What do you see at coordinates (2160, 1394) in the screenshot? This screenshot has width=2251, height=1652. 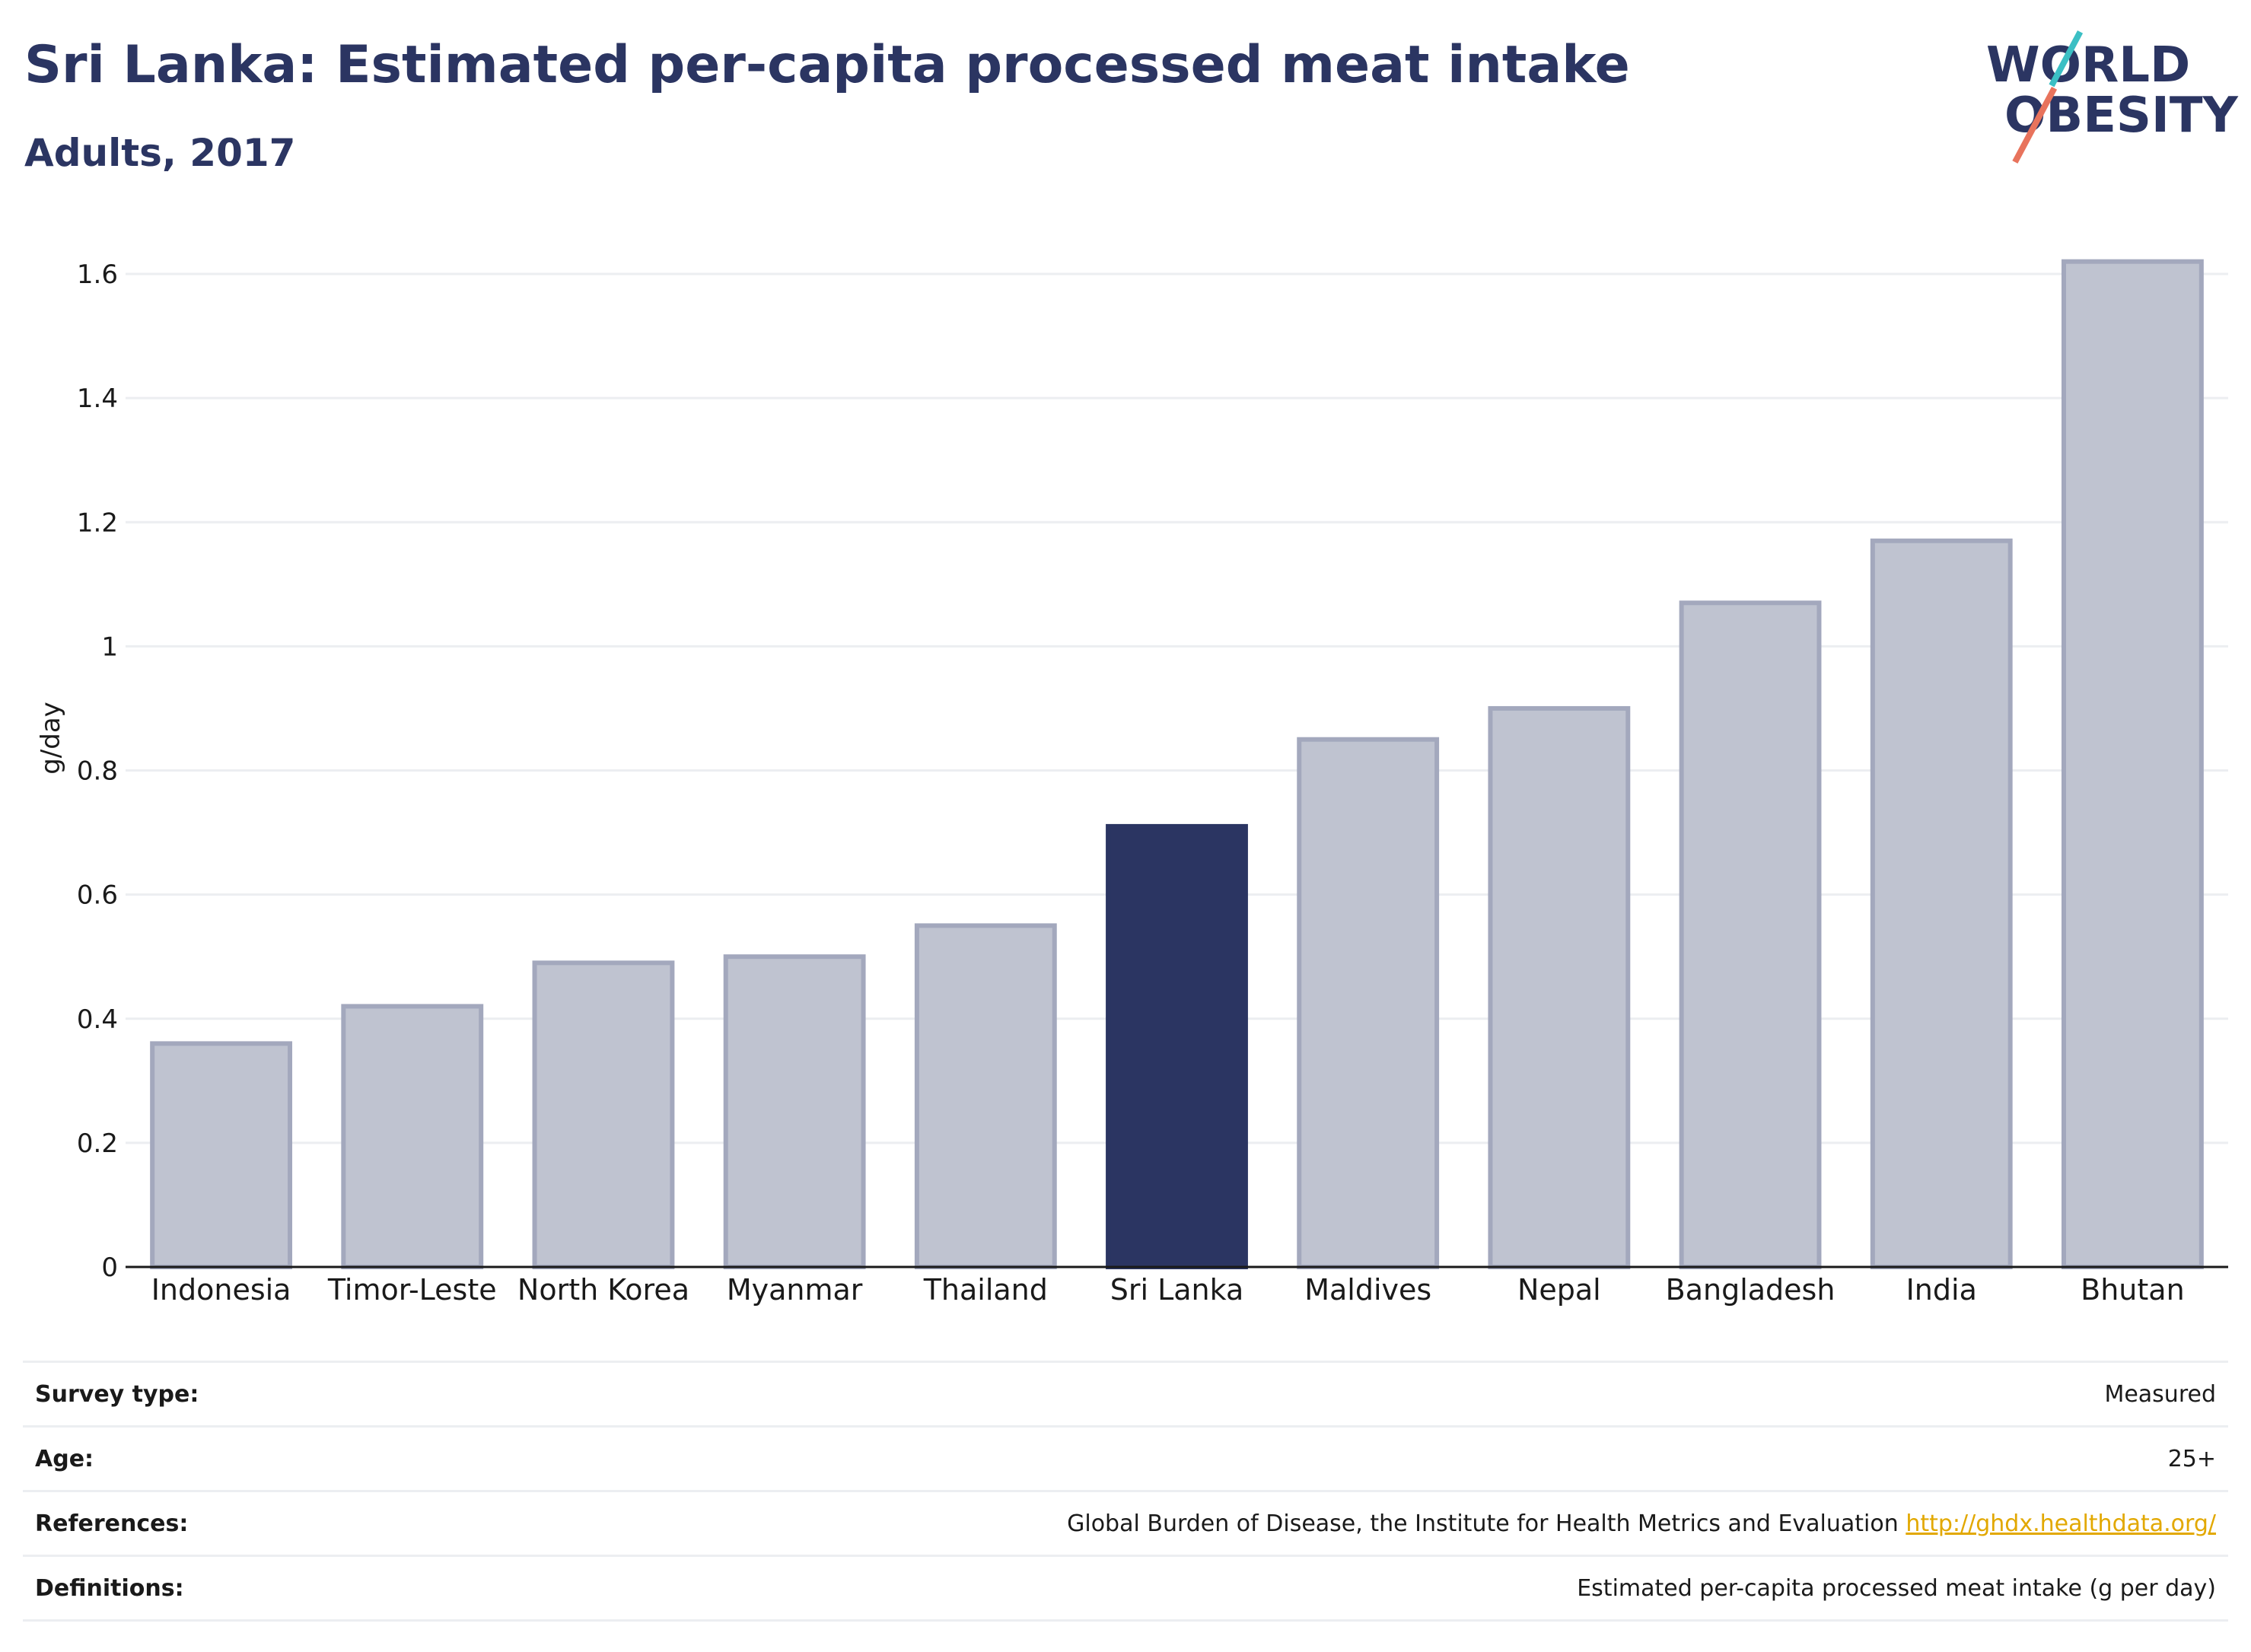 I see `survey-type-value: Measured` at bounding box center [2160, 1394].